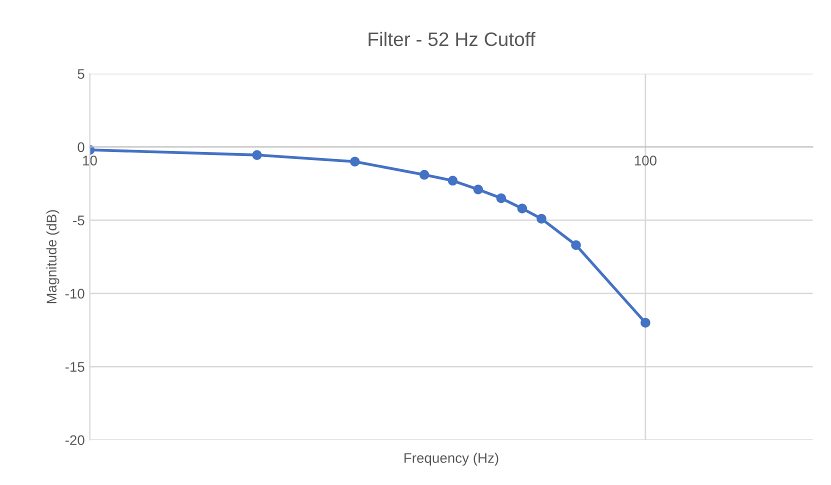 The width and height of the screenshot is (831, 485). I want to click on y-tick-label: -10, so click(74, 293).